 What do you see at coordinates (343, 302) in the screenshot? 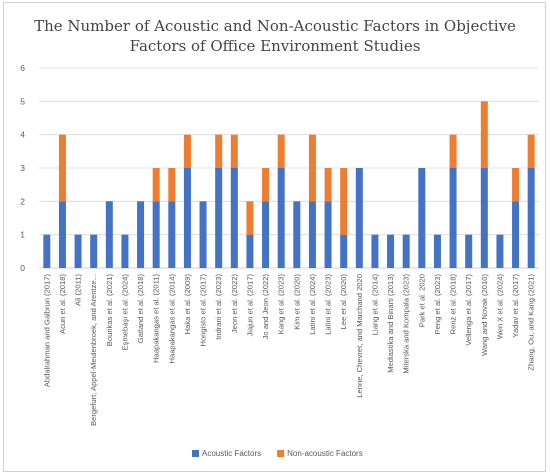
I see `x-tick-label: Lee et al. (2020)` at bounding box center [343, 302].